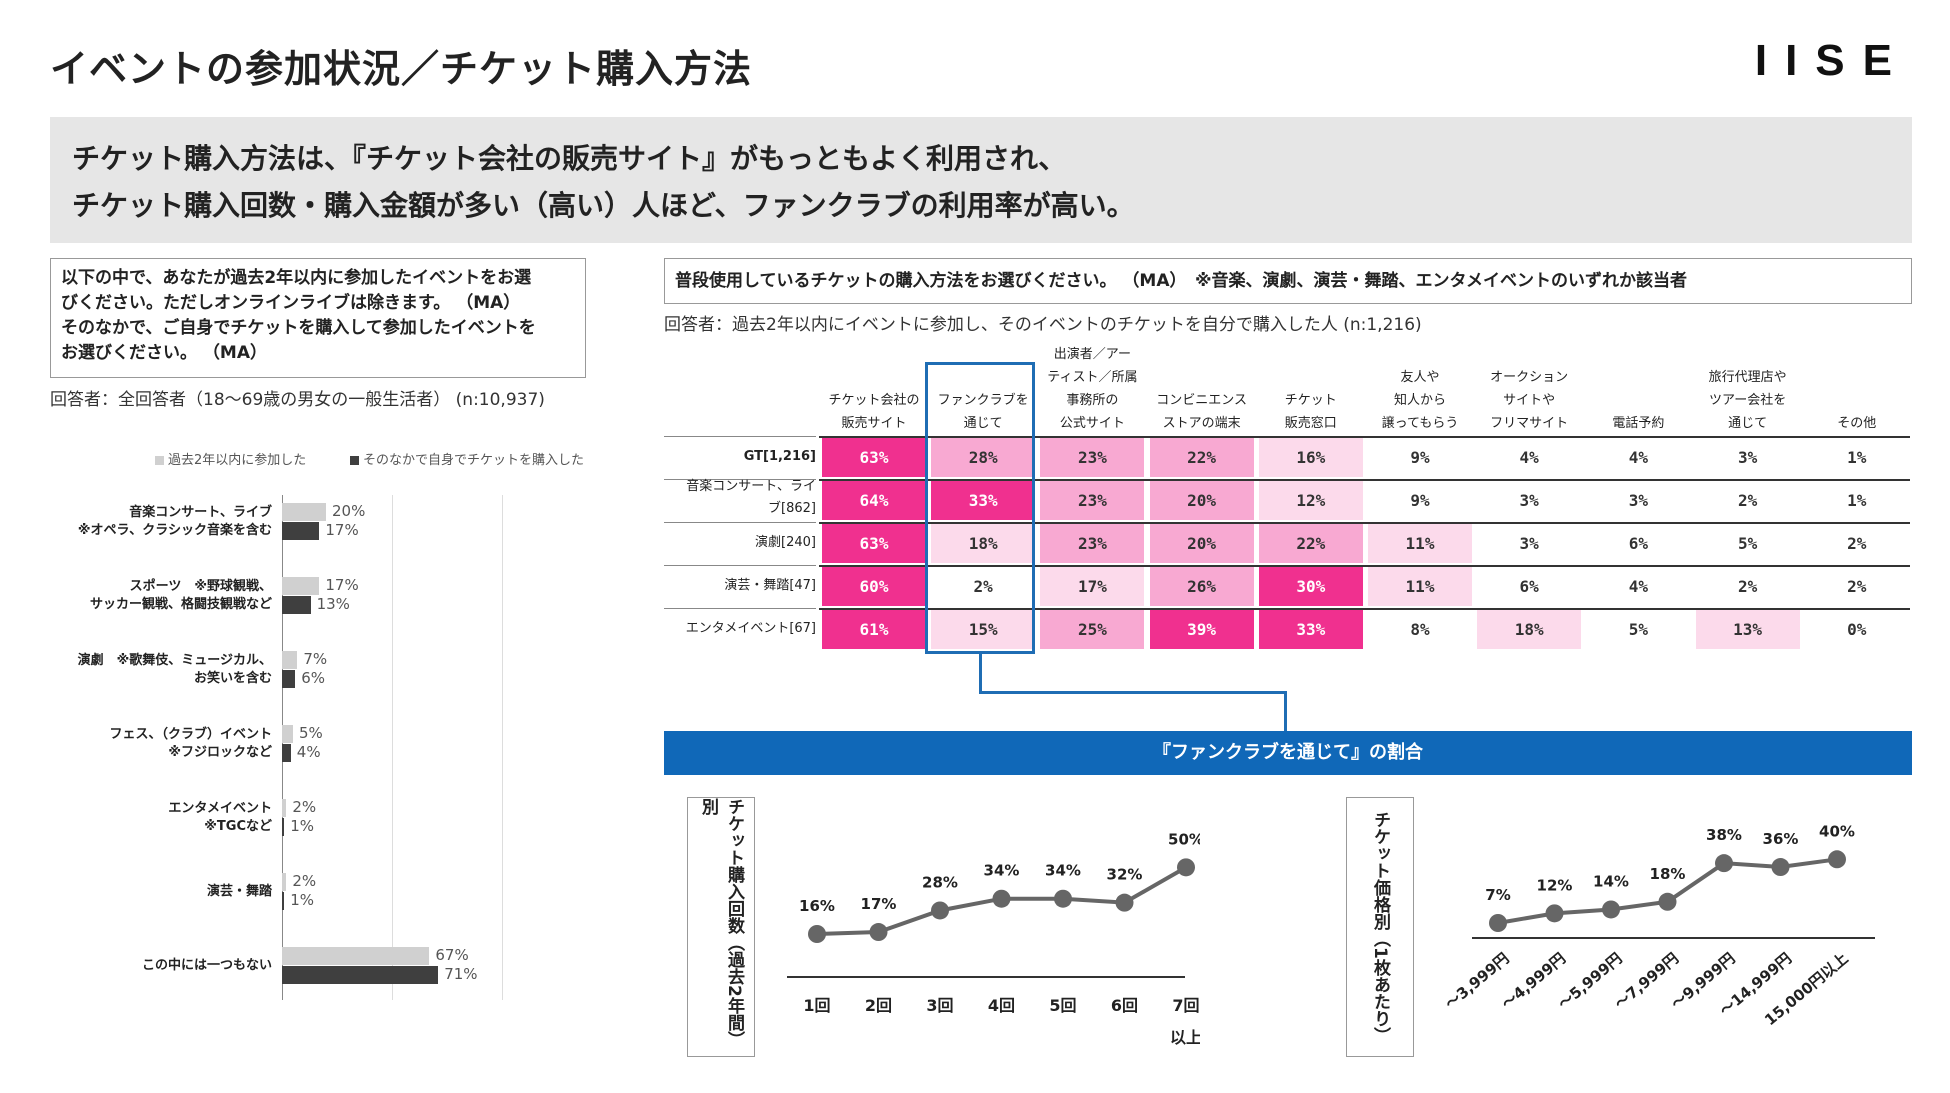 The height and width of the screenshot is (1093, 1950). What do you see at coordinates (1092, 400) in the screenshot?
I see `table-column-header-line: 事務所の` at bounding box center [1092, 400].